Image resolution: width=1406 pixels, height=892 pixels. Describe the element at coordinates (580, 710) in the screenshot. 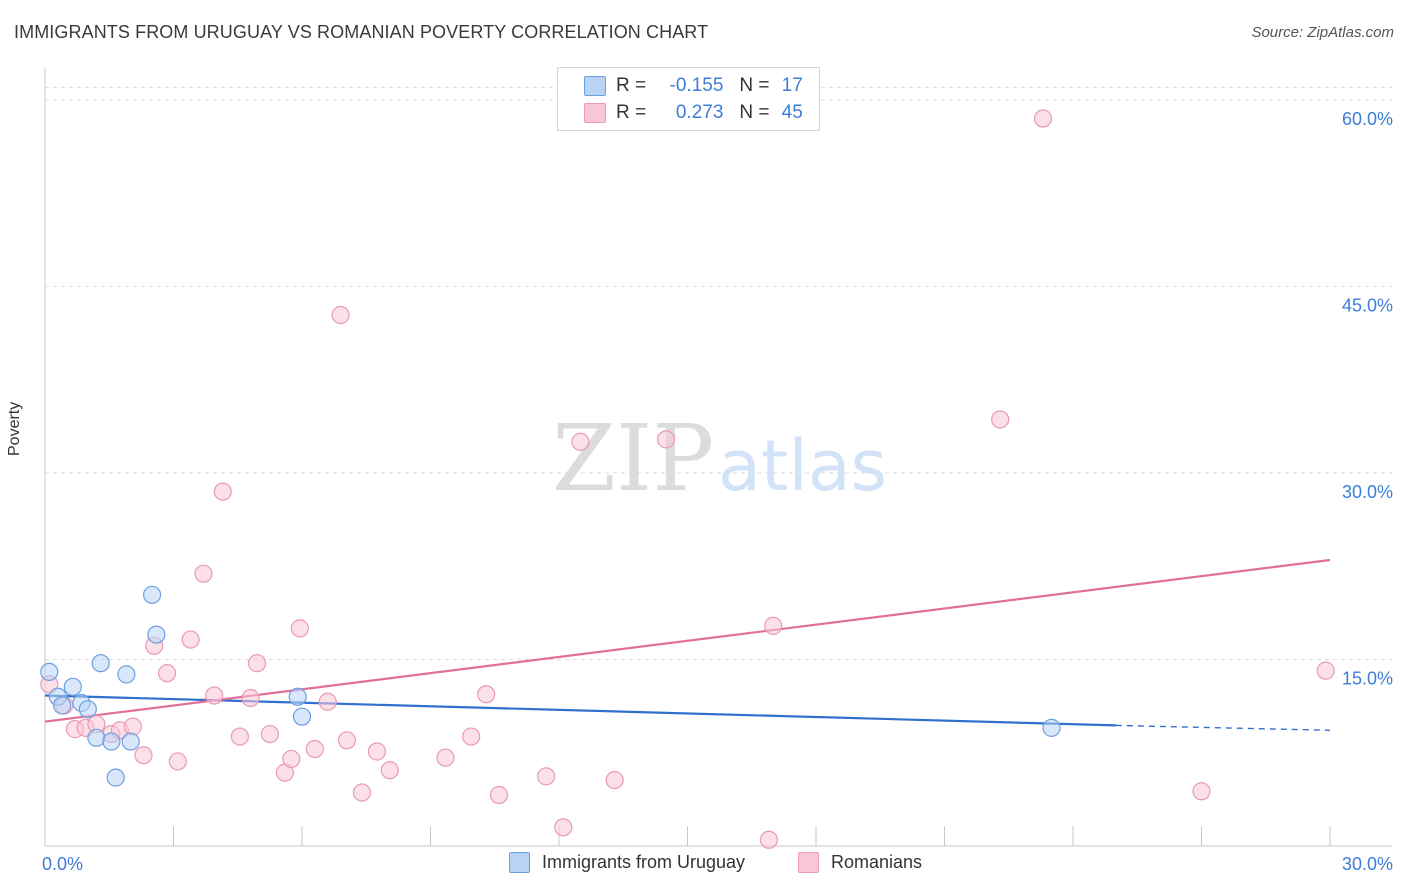

I see `trend-line-uruguay` at that location.